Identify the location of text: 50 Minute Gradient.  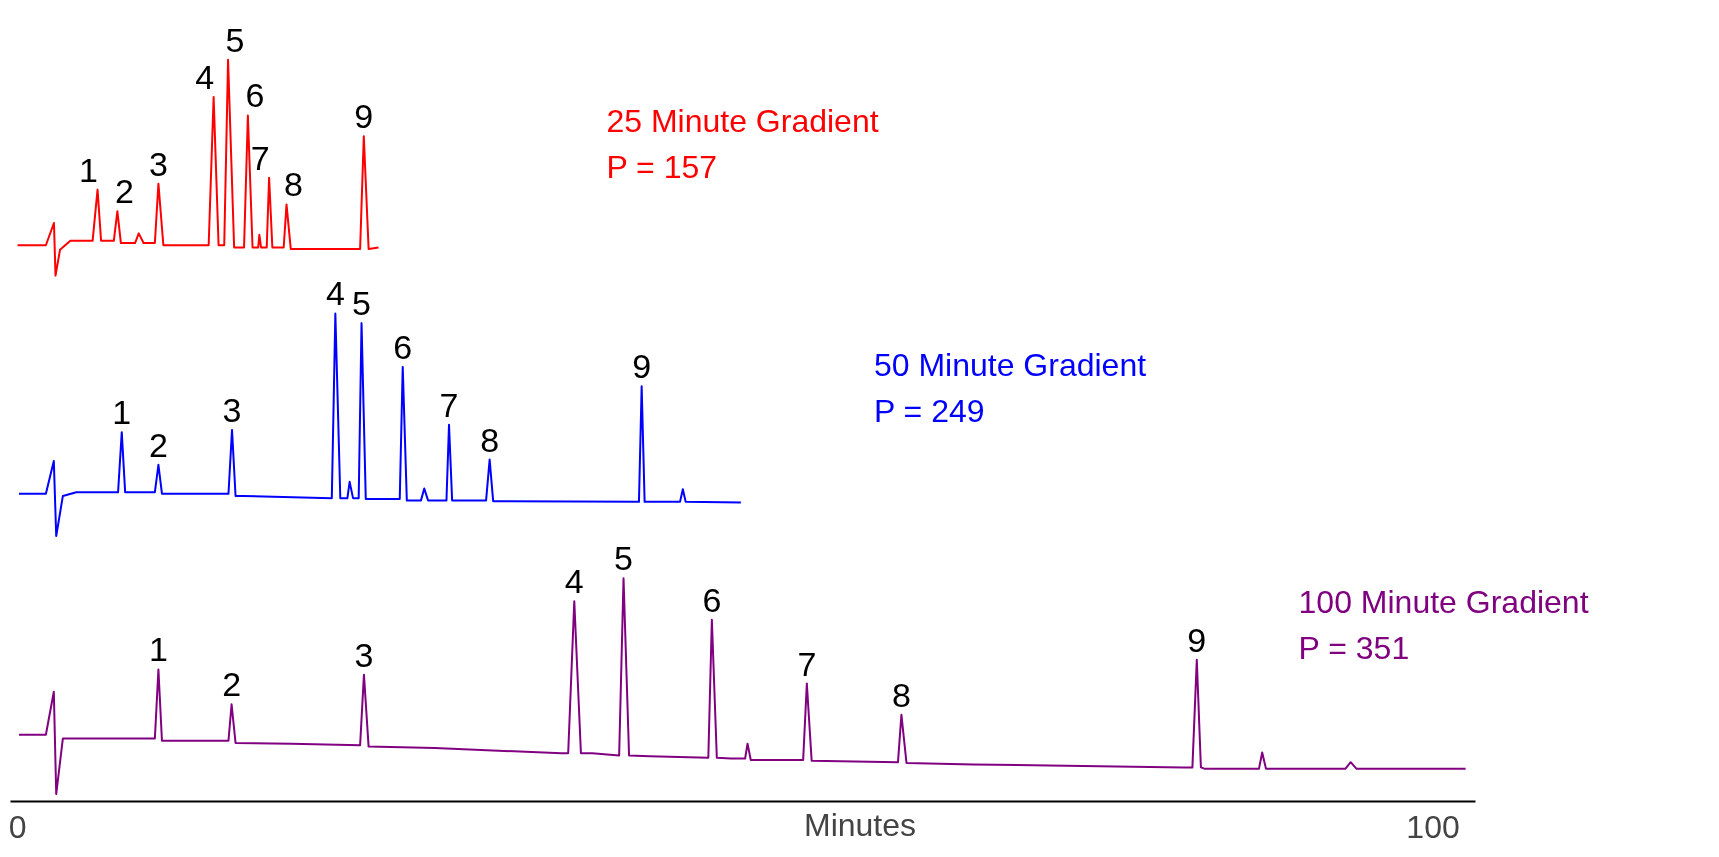
(1010, 364).